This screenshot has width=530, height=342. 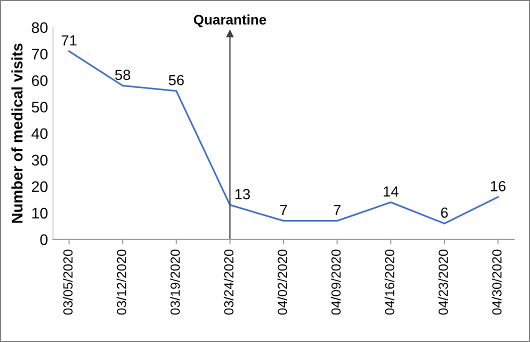 I want to click on x-tick-label: 04/02/2020, so click(x=282, y=282).